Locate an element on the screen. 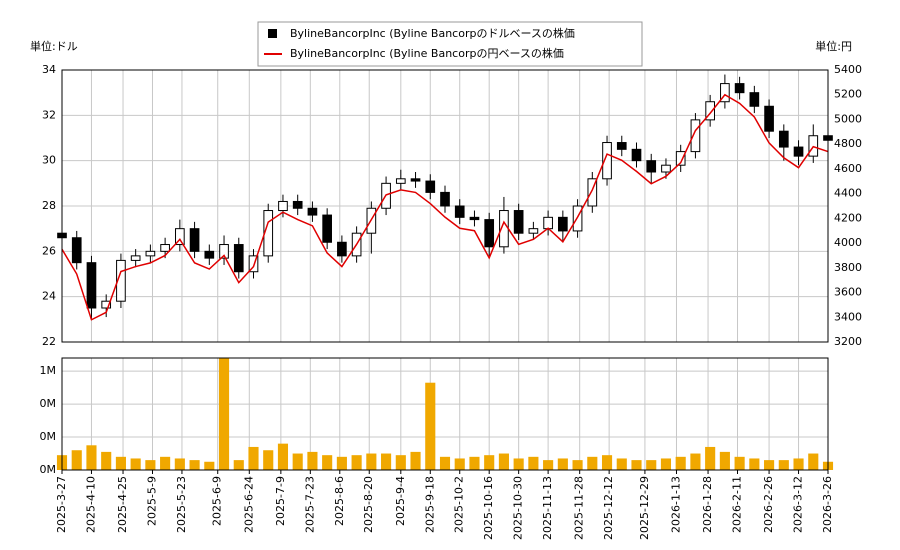  x-tick-label: 2025-5-9 is located at coordinates (151, 501).